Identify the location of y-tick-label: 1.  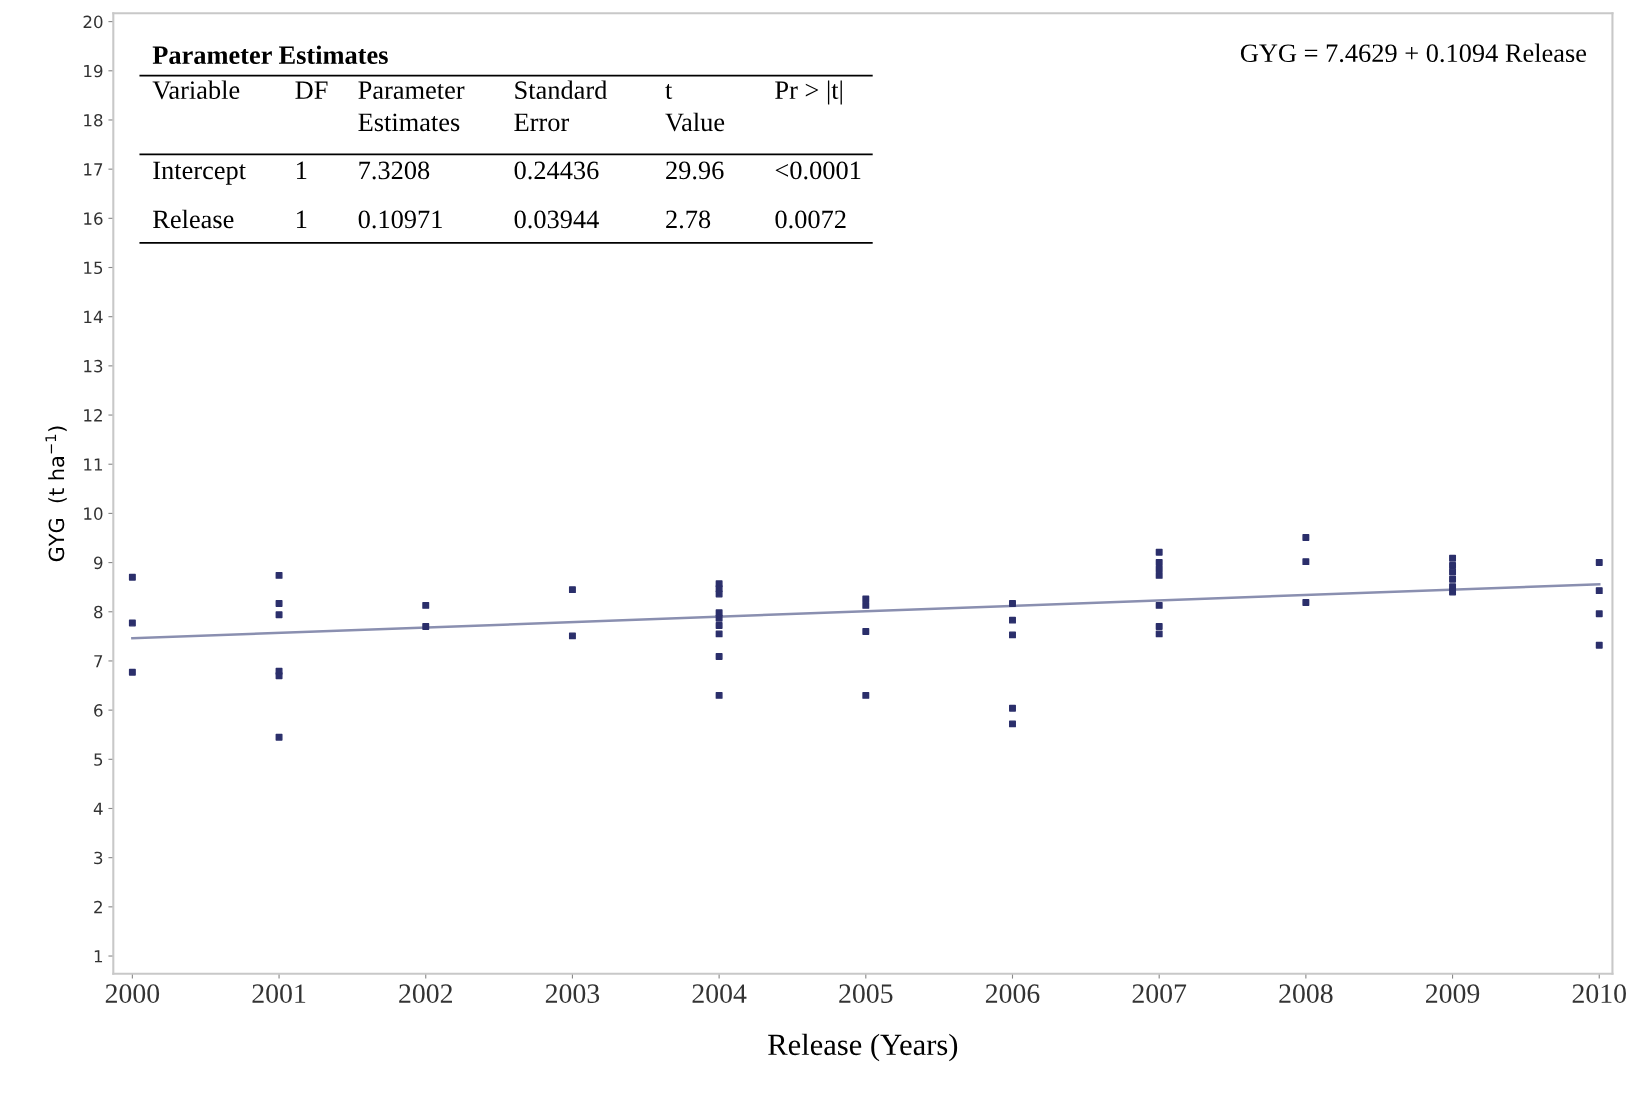
(98, 956).